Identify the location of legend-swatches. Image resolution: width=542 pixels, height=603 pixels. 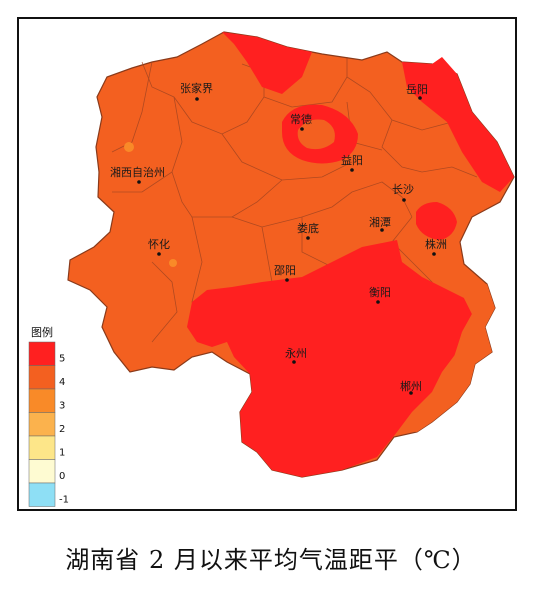
(42, 424).